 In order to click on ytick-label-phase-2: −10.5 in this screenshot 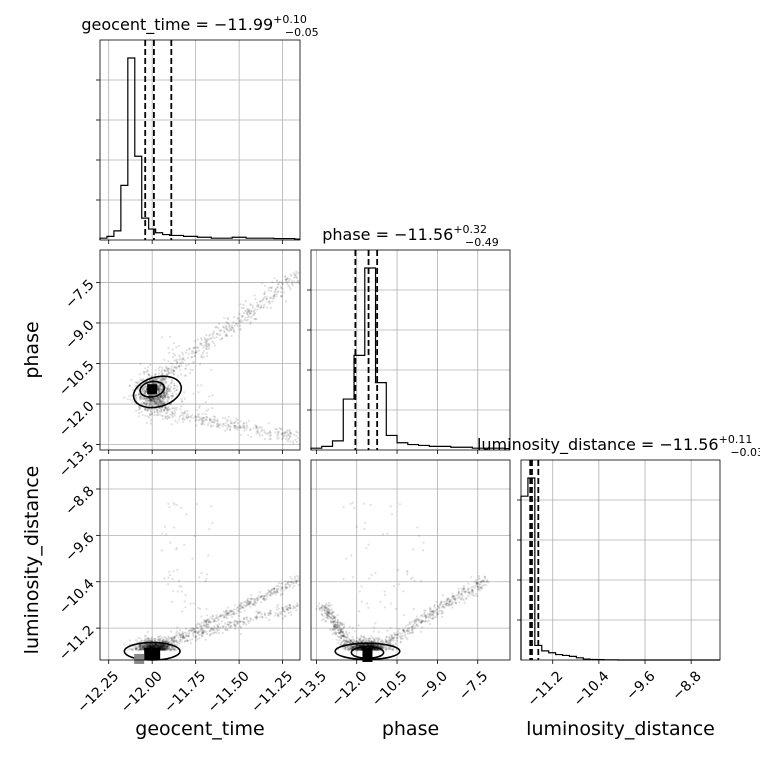, I will do `click(77, 379)`.